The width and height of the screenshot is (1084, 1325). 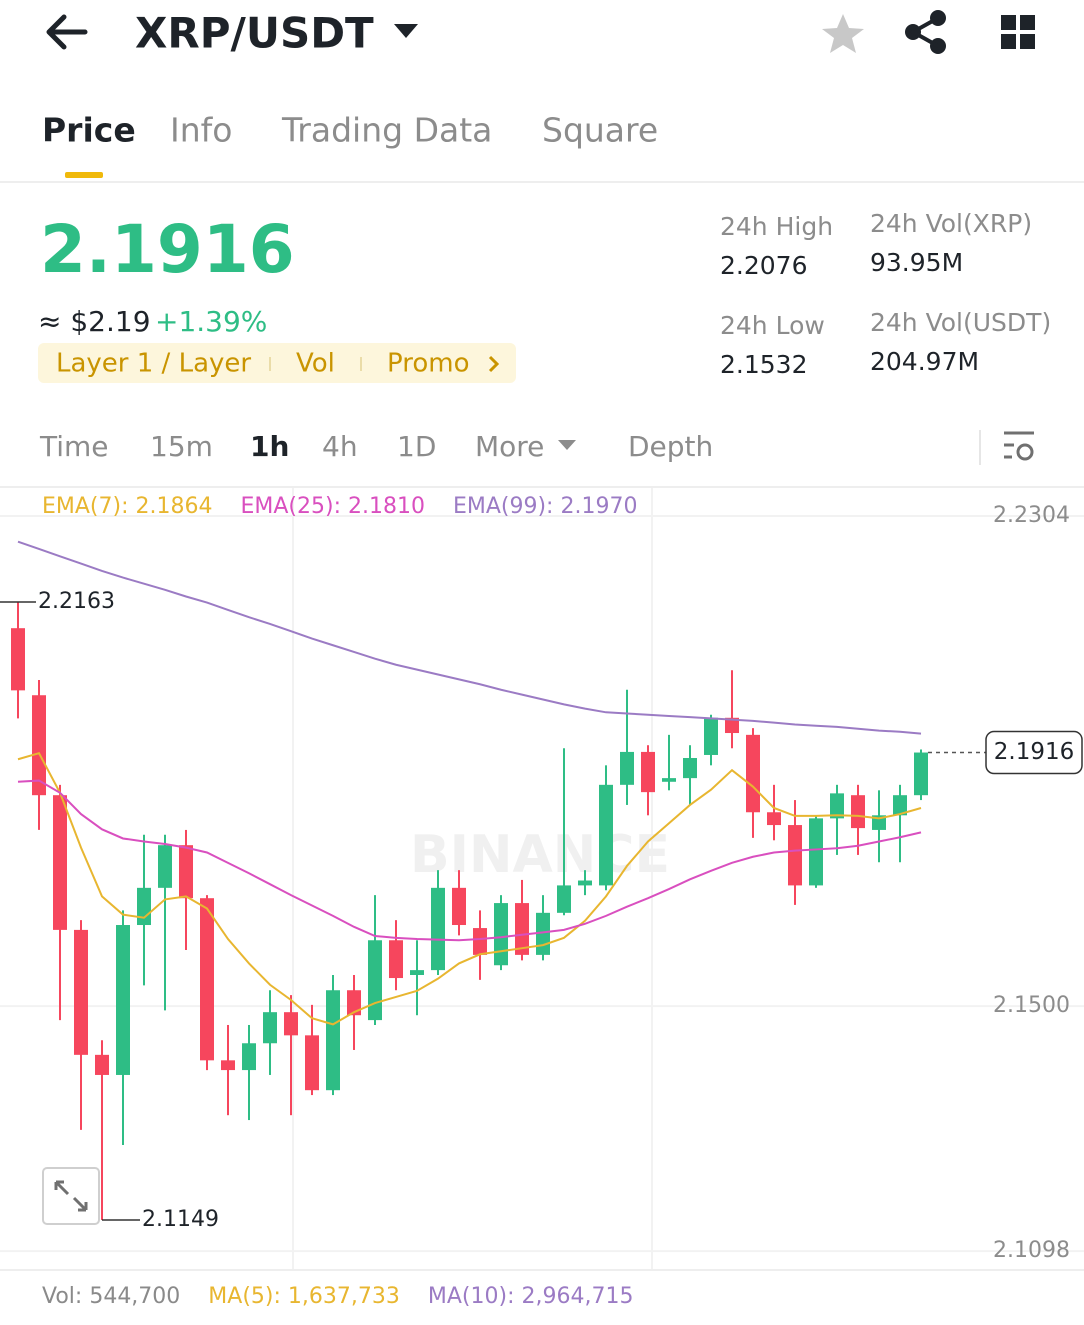 I want to click on legend-entry: EMA(25): 2.1810, so click(x=332, y=506).